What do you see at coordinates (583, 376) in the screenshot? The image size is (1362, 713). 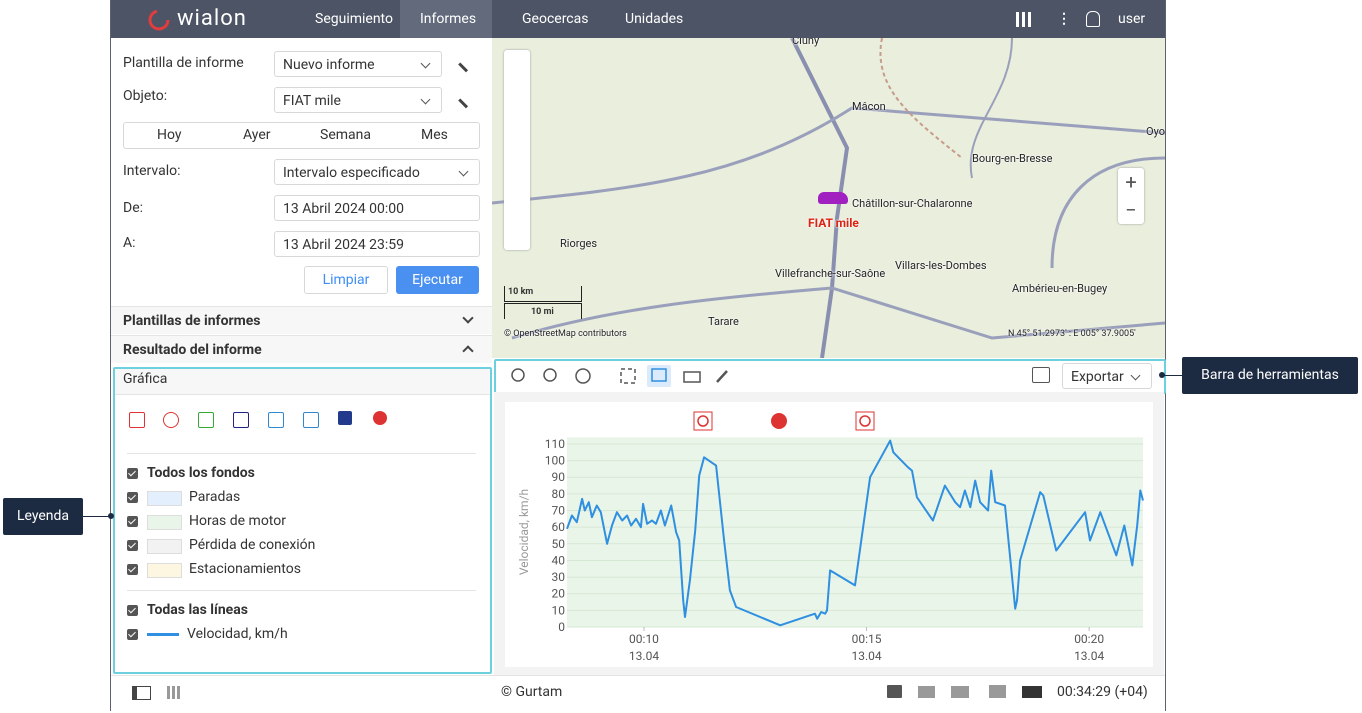 I see `reset` at bounding box center [583, 376].